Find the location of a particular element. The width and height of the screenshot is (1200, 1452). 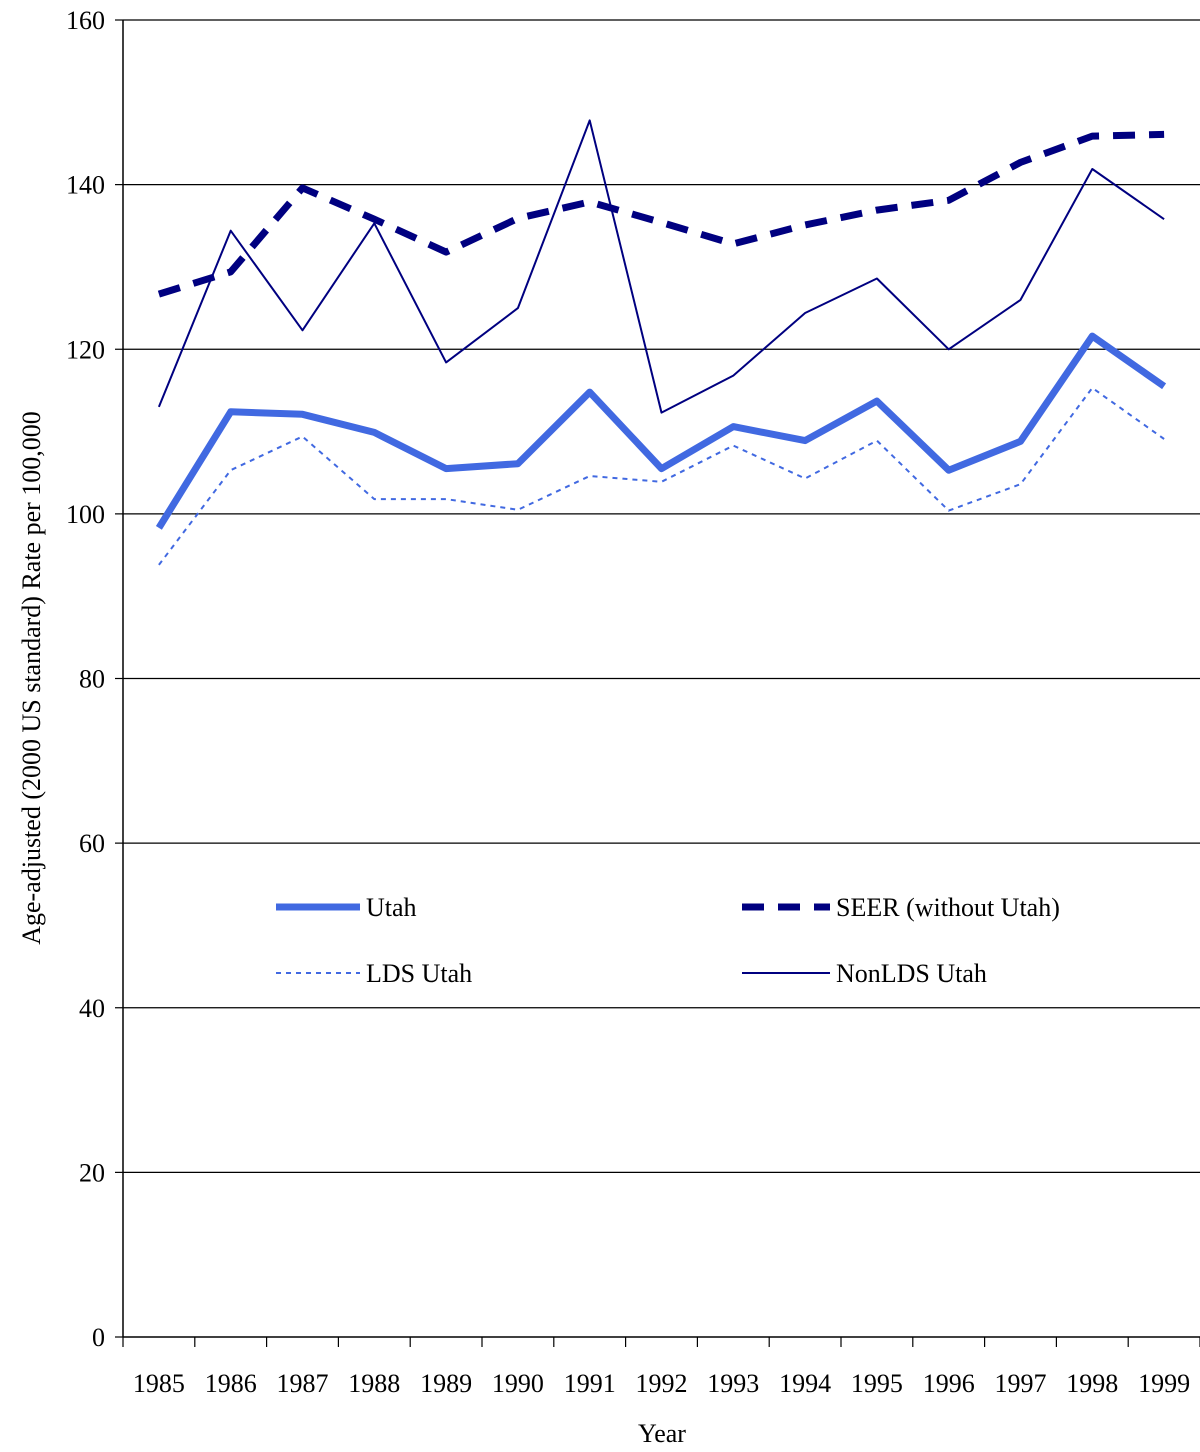

series-line-utah is located at coordinates (661, 432).